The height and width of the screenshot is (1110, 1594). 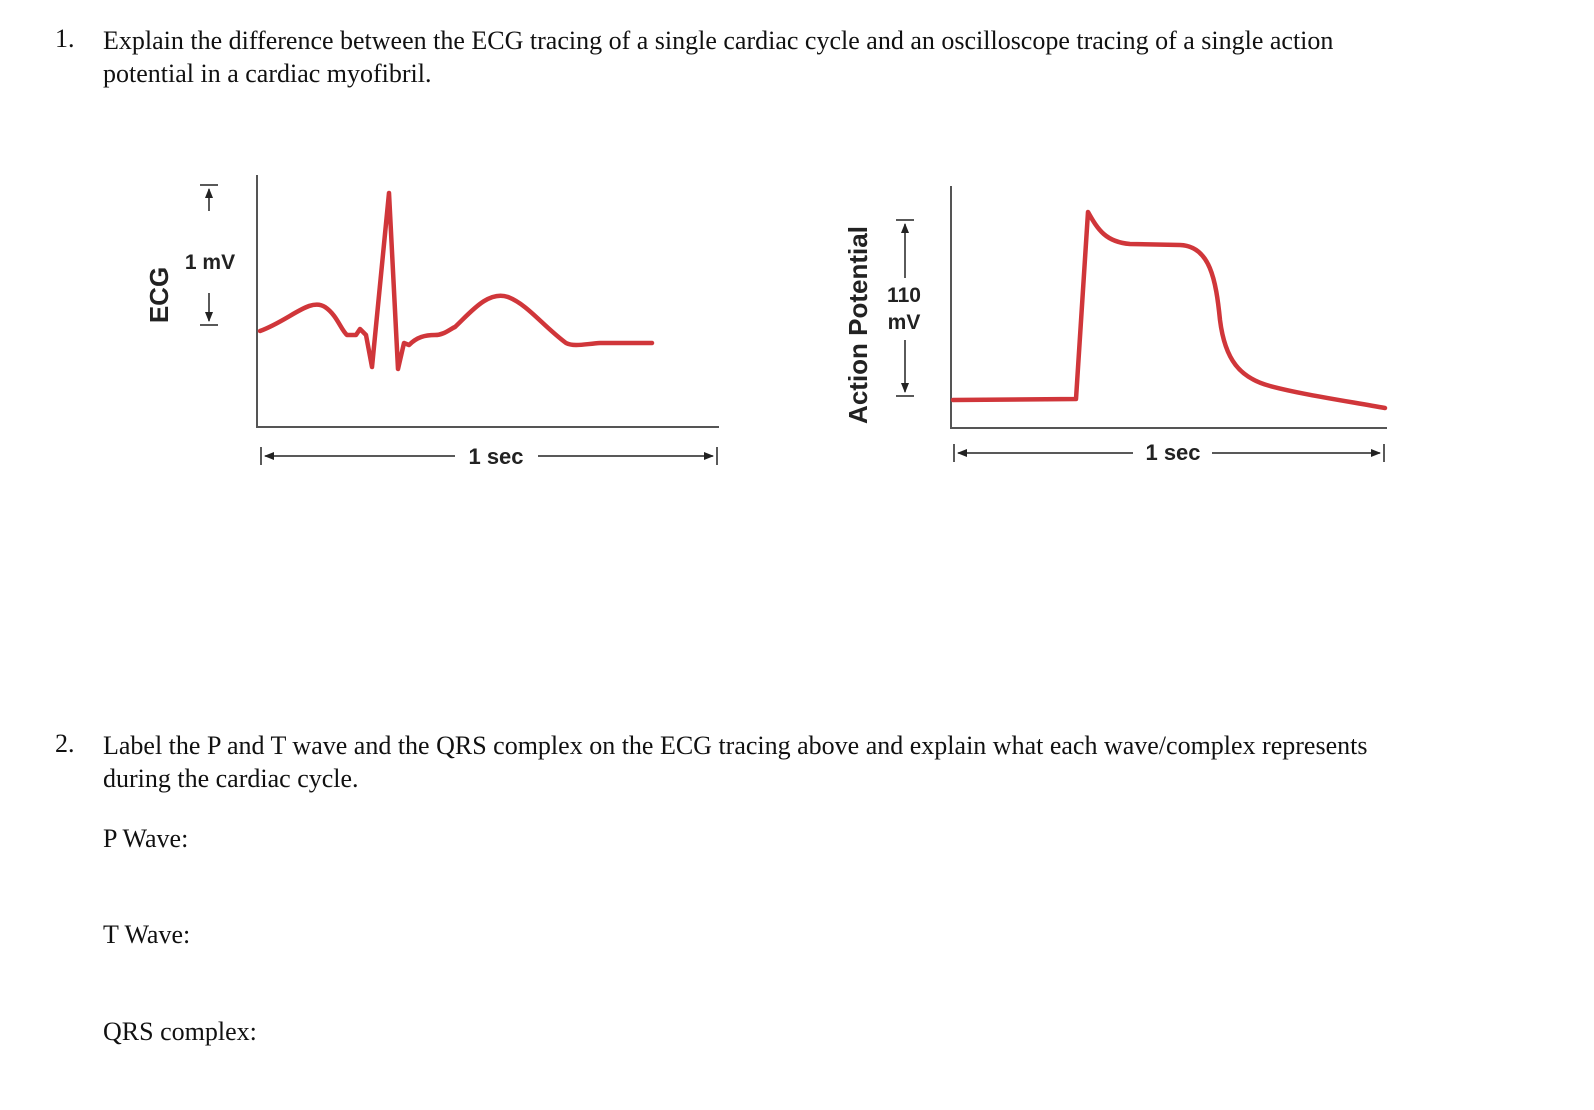 What do you see at coordinates (180, 1031) in the screenshot?
I see `qrs-complex-label: QRS complex:` at bounding box center [180, 1031].